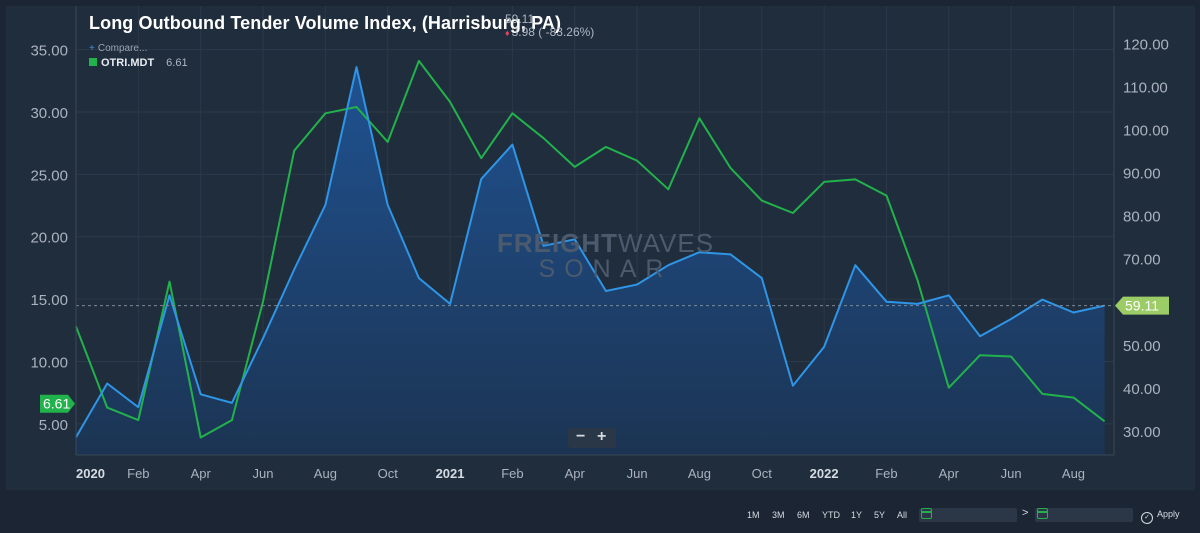 Image resolution: width=1200 pixels, height=533 pixels. Describe the element at coordinates (880, 515) in the screenshot. I see `range-5y-button: 5Y` at that location.